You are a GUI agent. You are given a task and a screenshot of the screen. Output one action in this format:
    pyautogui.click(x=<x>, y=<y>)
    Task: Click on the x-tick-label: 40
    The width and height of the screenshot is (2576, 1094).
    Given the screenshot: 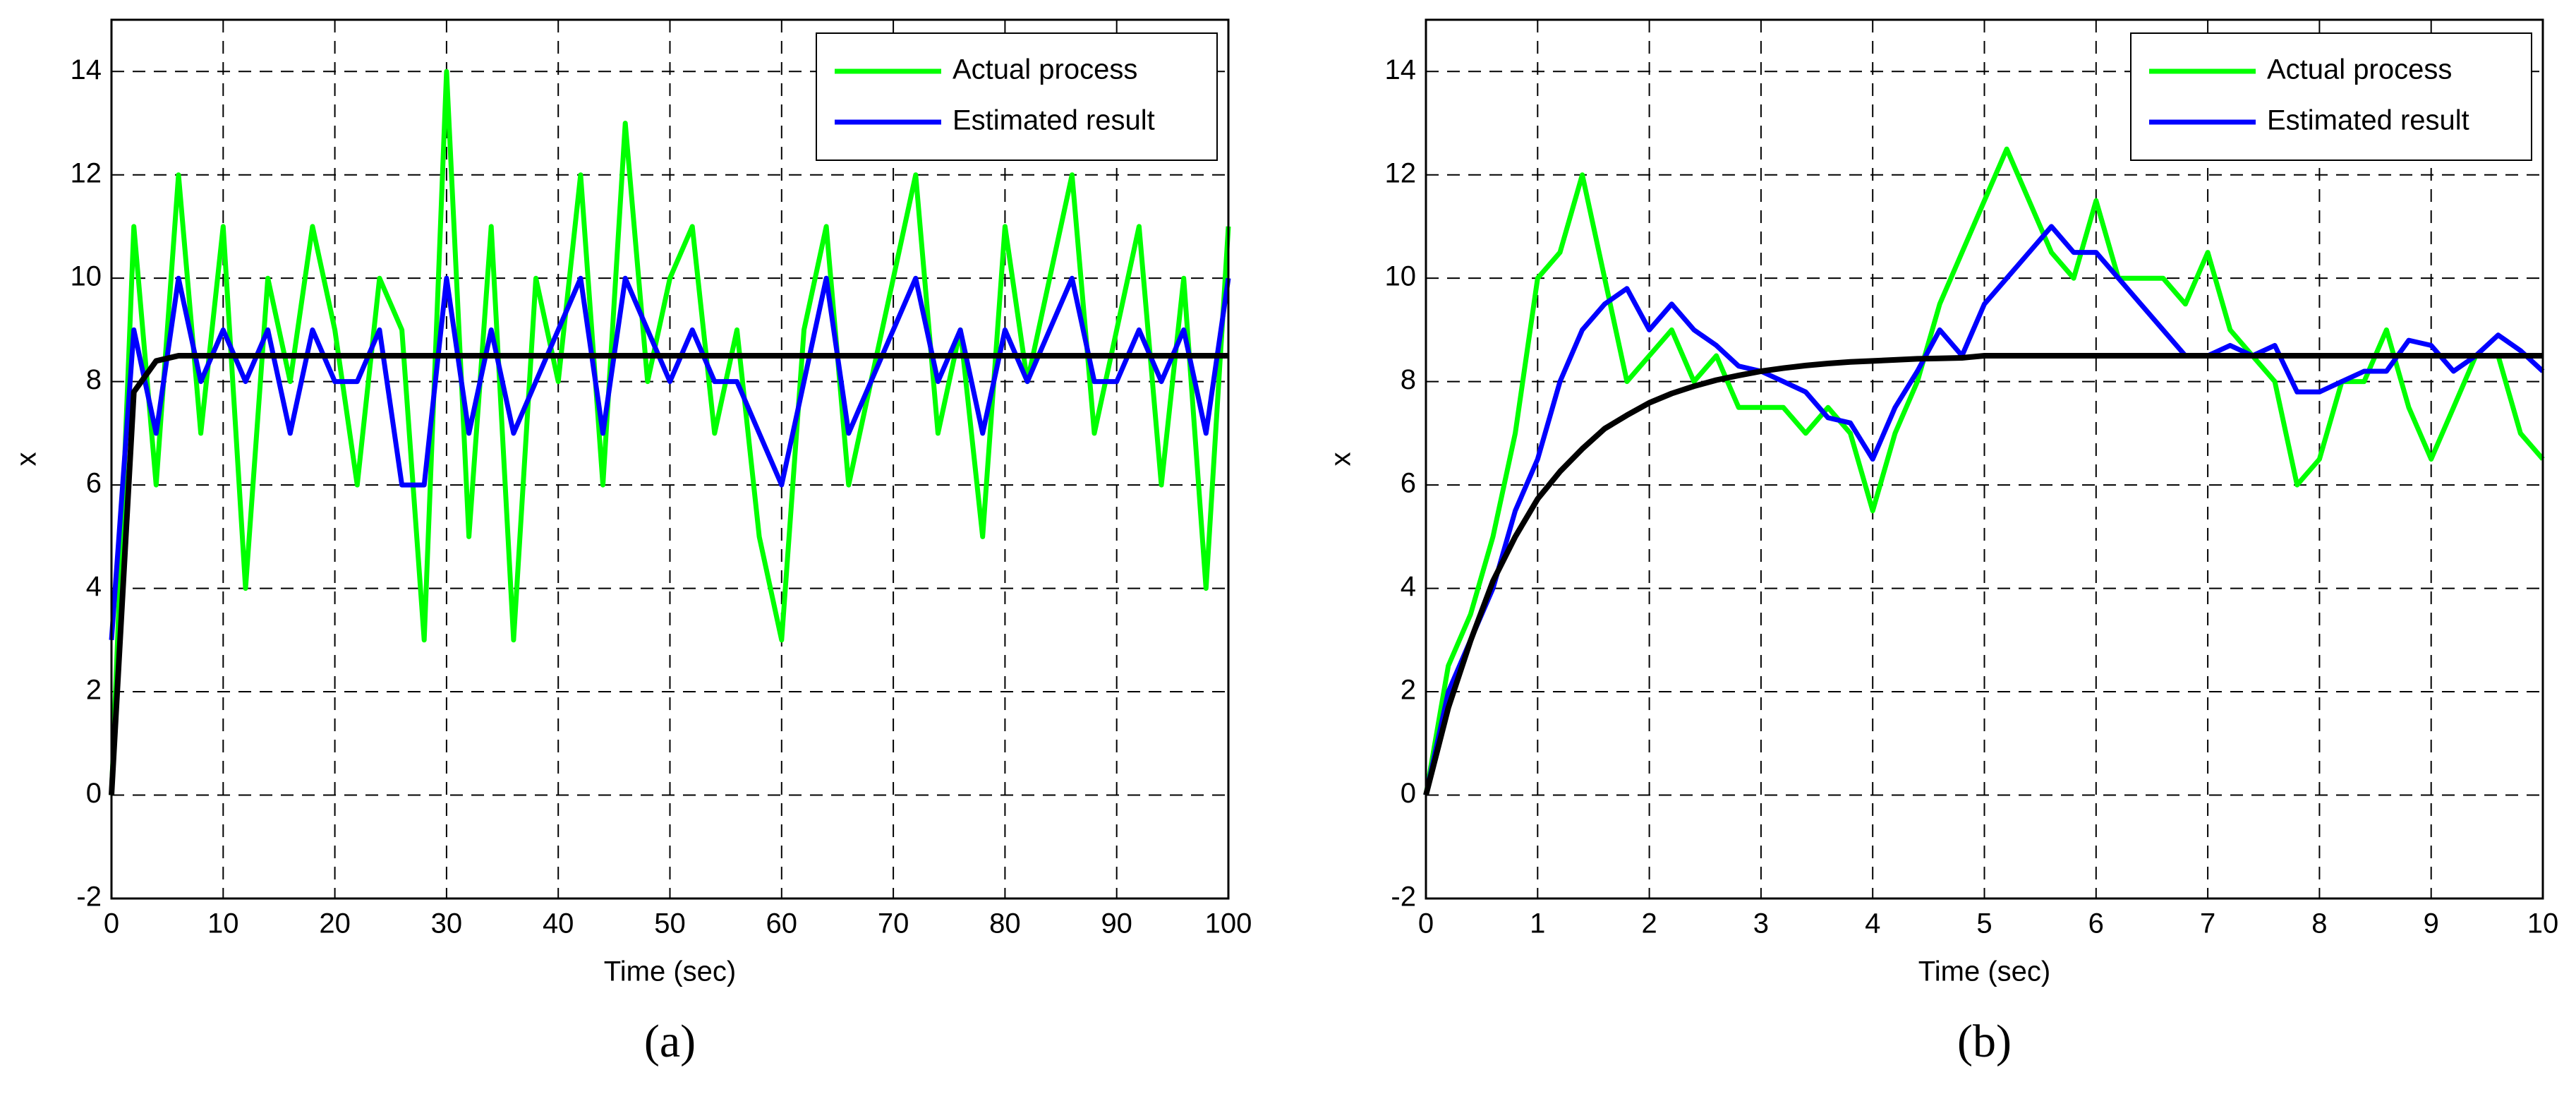 What is the action you would take?
    pyautogui.click(x=559, y=923)
    